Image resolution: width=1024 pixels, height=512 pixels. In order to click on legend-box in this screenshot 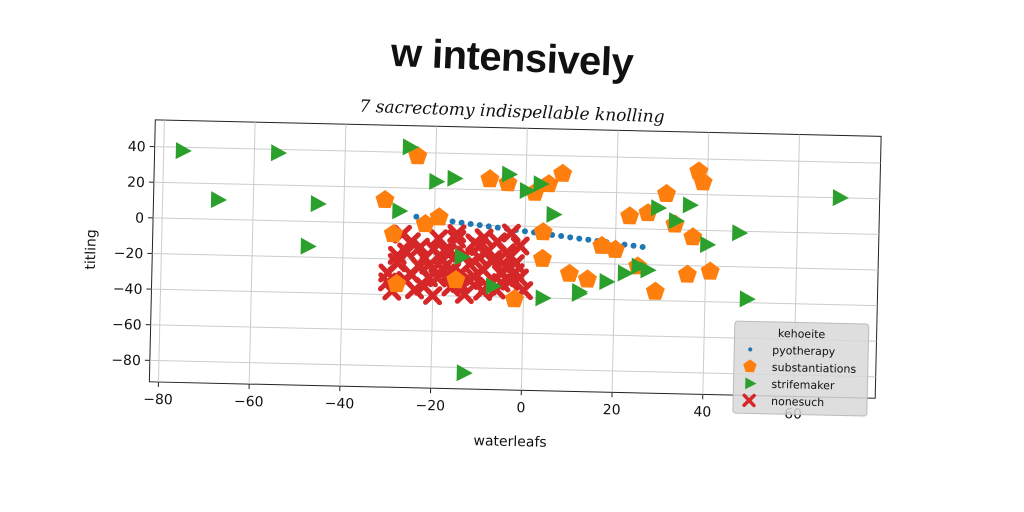, I will do `click(801, 368)`.